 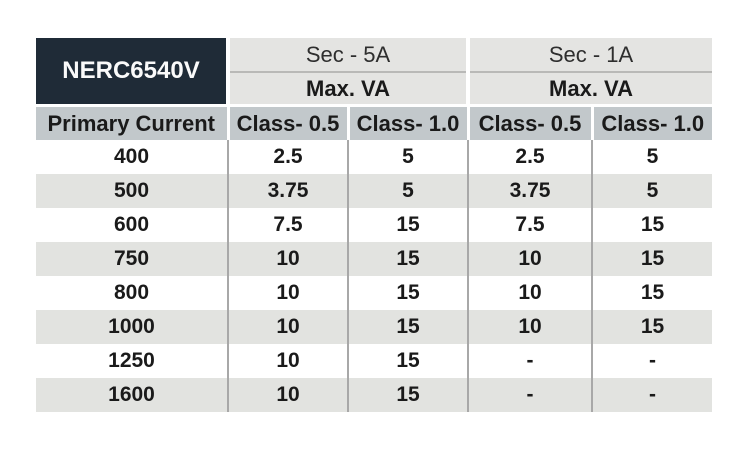 I want to click on table-row: 1600 10 15 - -, so click(x=374, y=395).